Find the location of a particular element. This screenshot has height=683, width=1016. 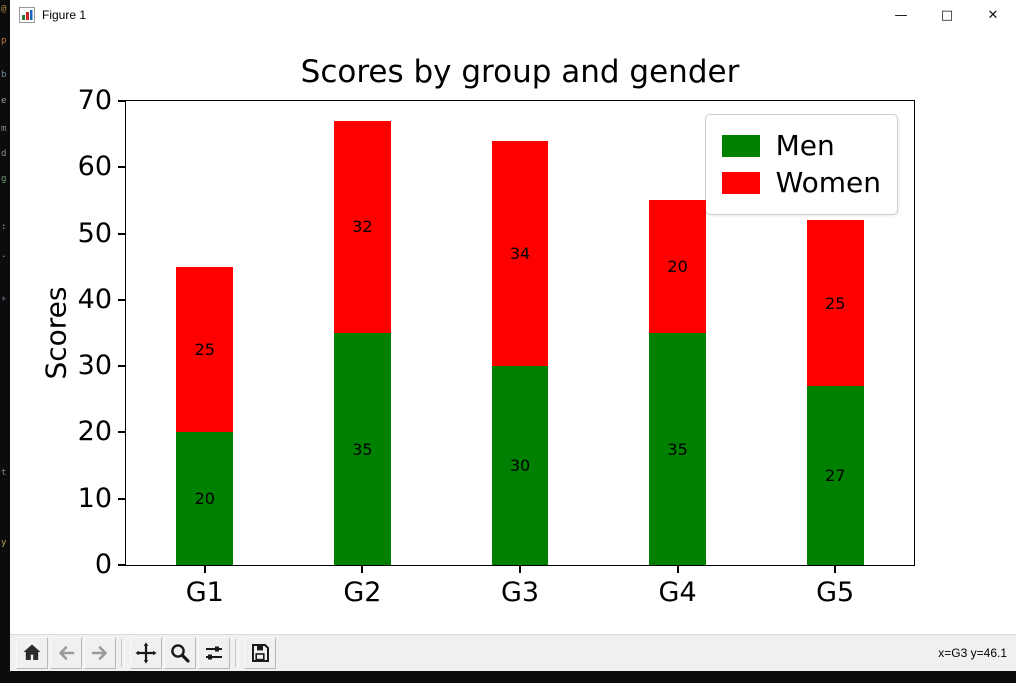

sliders-icon is located at coordinates (214, 653).